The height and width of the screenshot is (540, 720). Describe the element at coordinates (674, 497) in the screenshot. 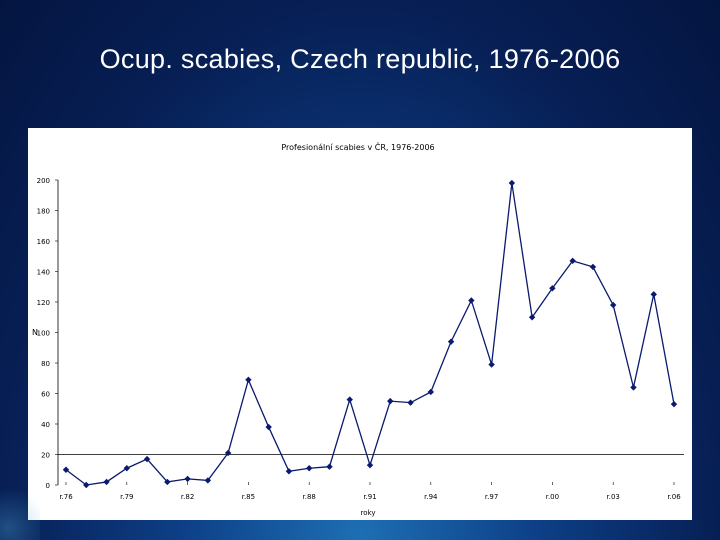

I see `x-tick-label: r.06` at that location.